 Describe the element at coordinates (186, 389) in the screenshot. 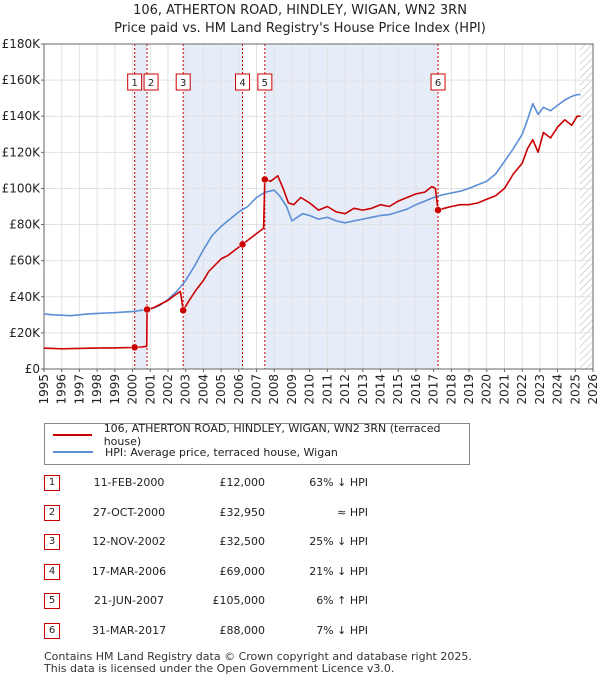

I see `x-tick-label: 2003` at that location.